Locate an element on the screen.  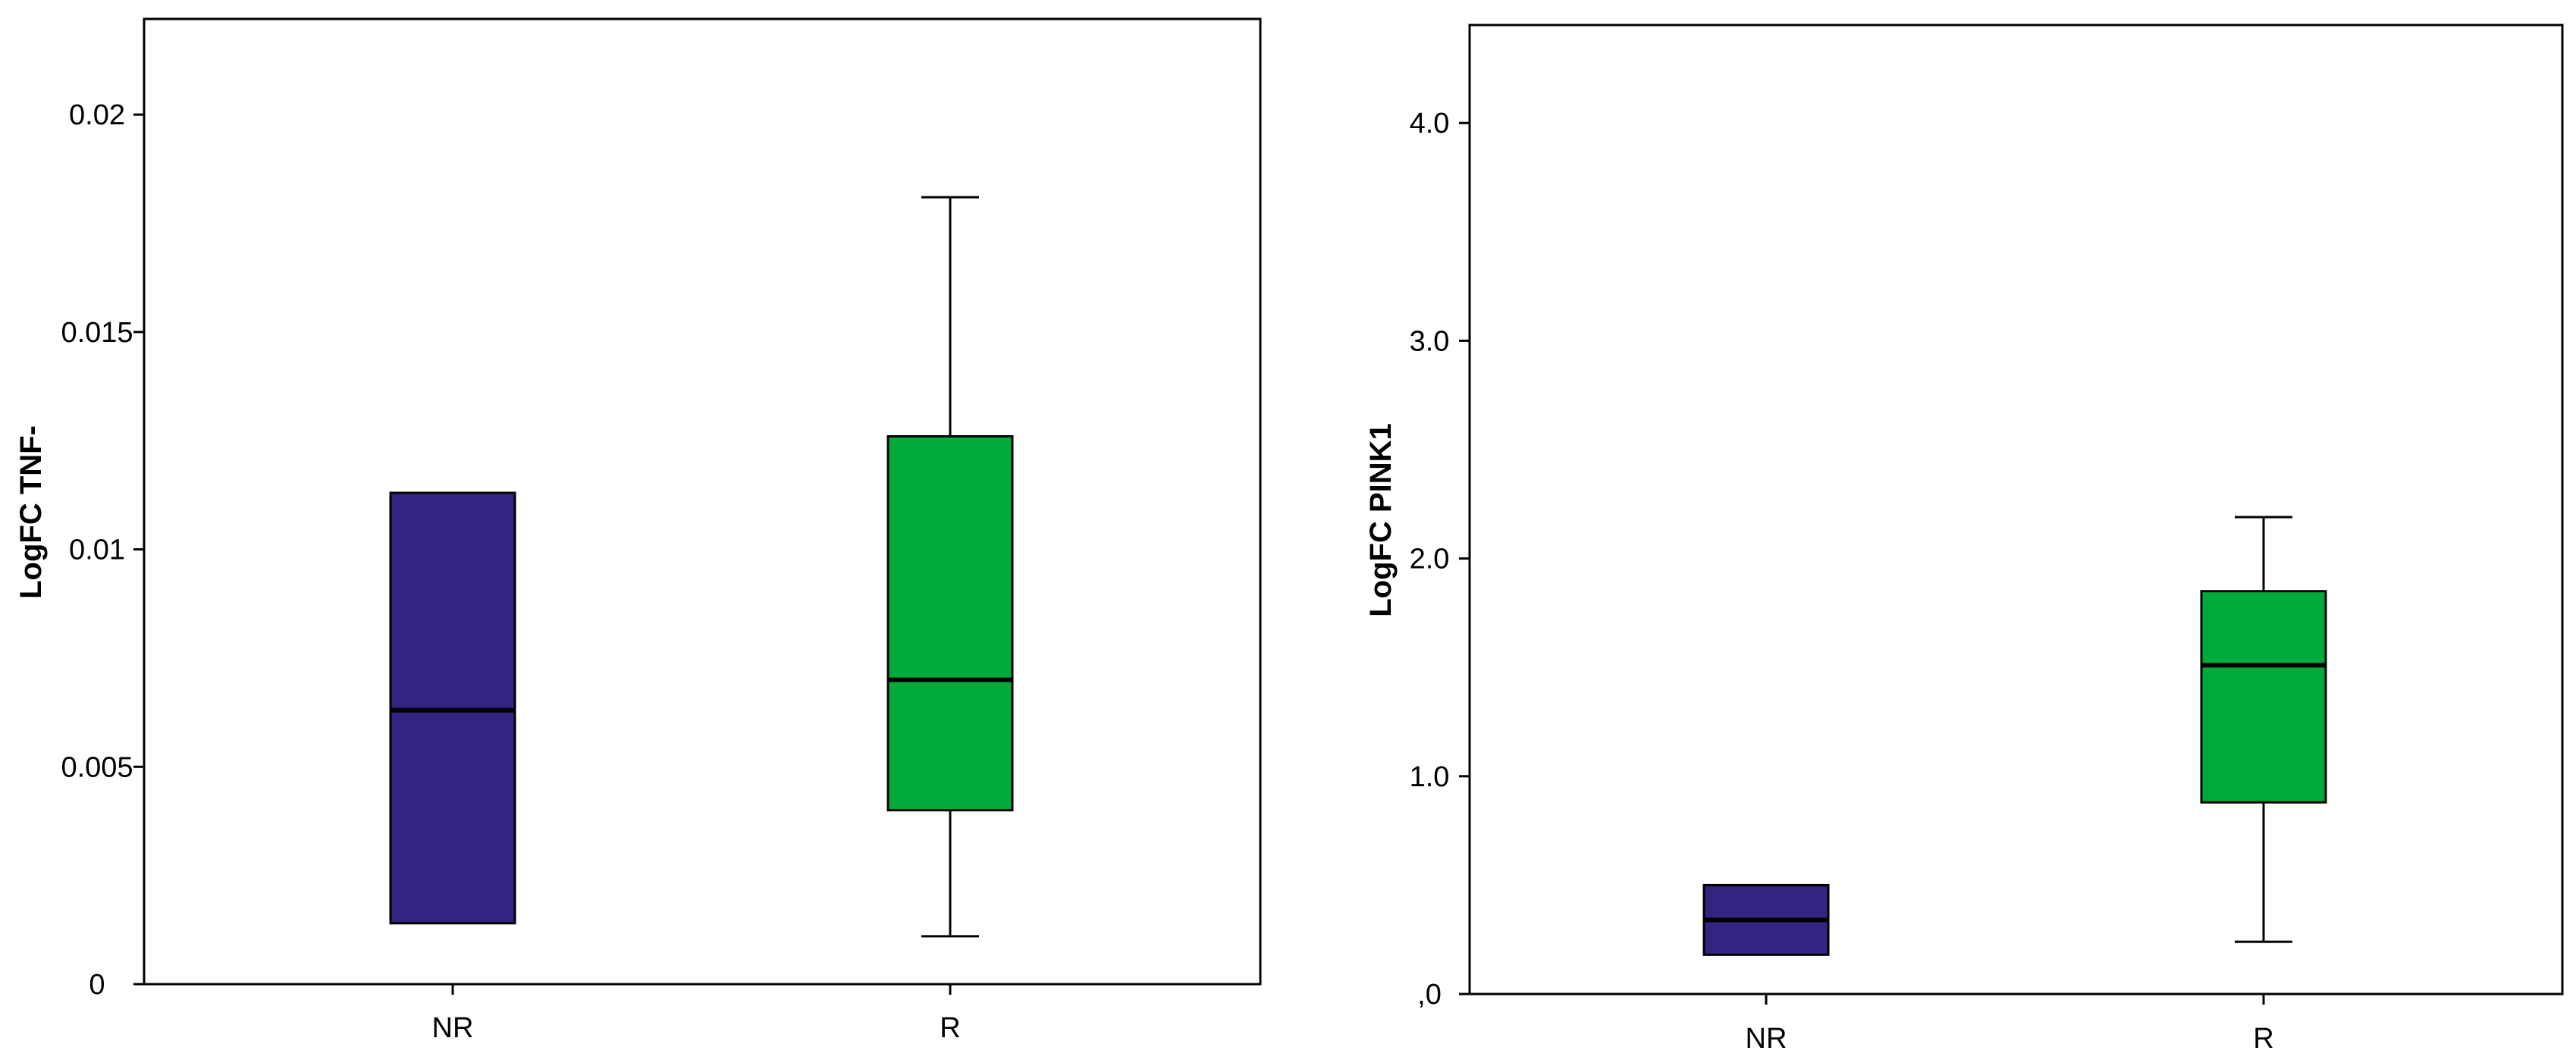
y-tick-label: 3.0 is located at coordinates (1430, 341).